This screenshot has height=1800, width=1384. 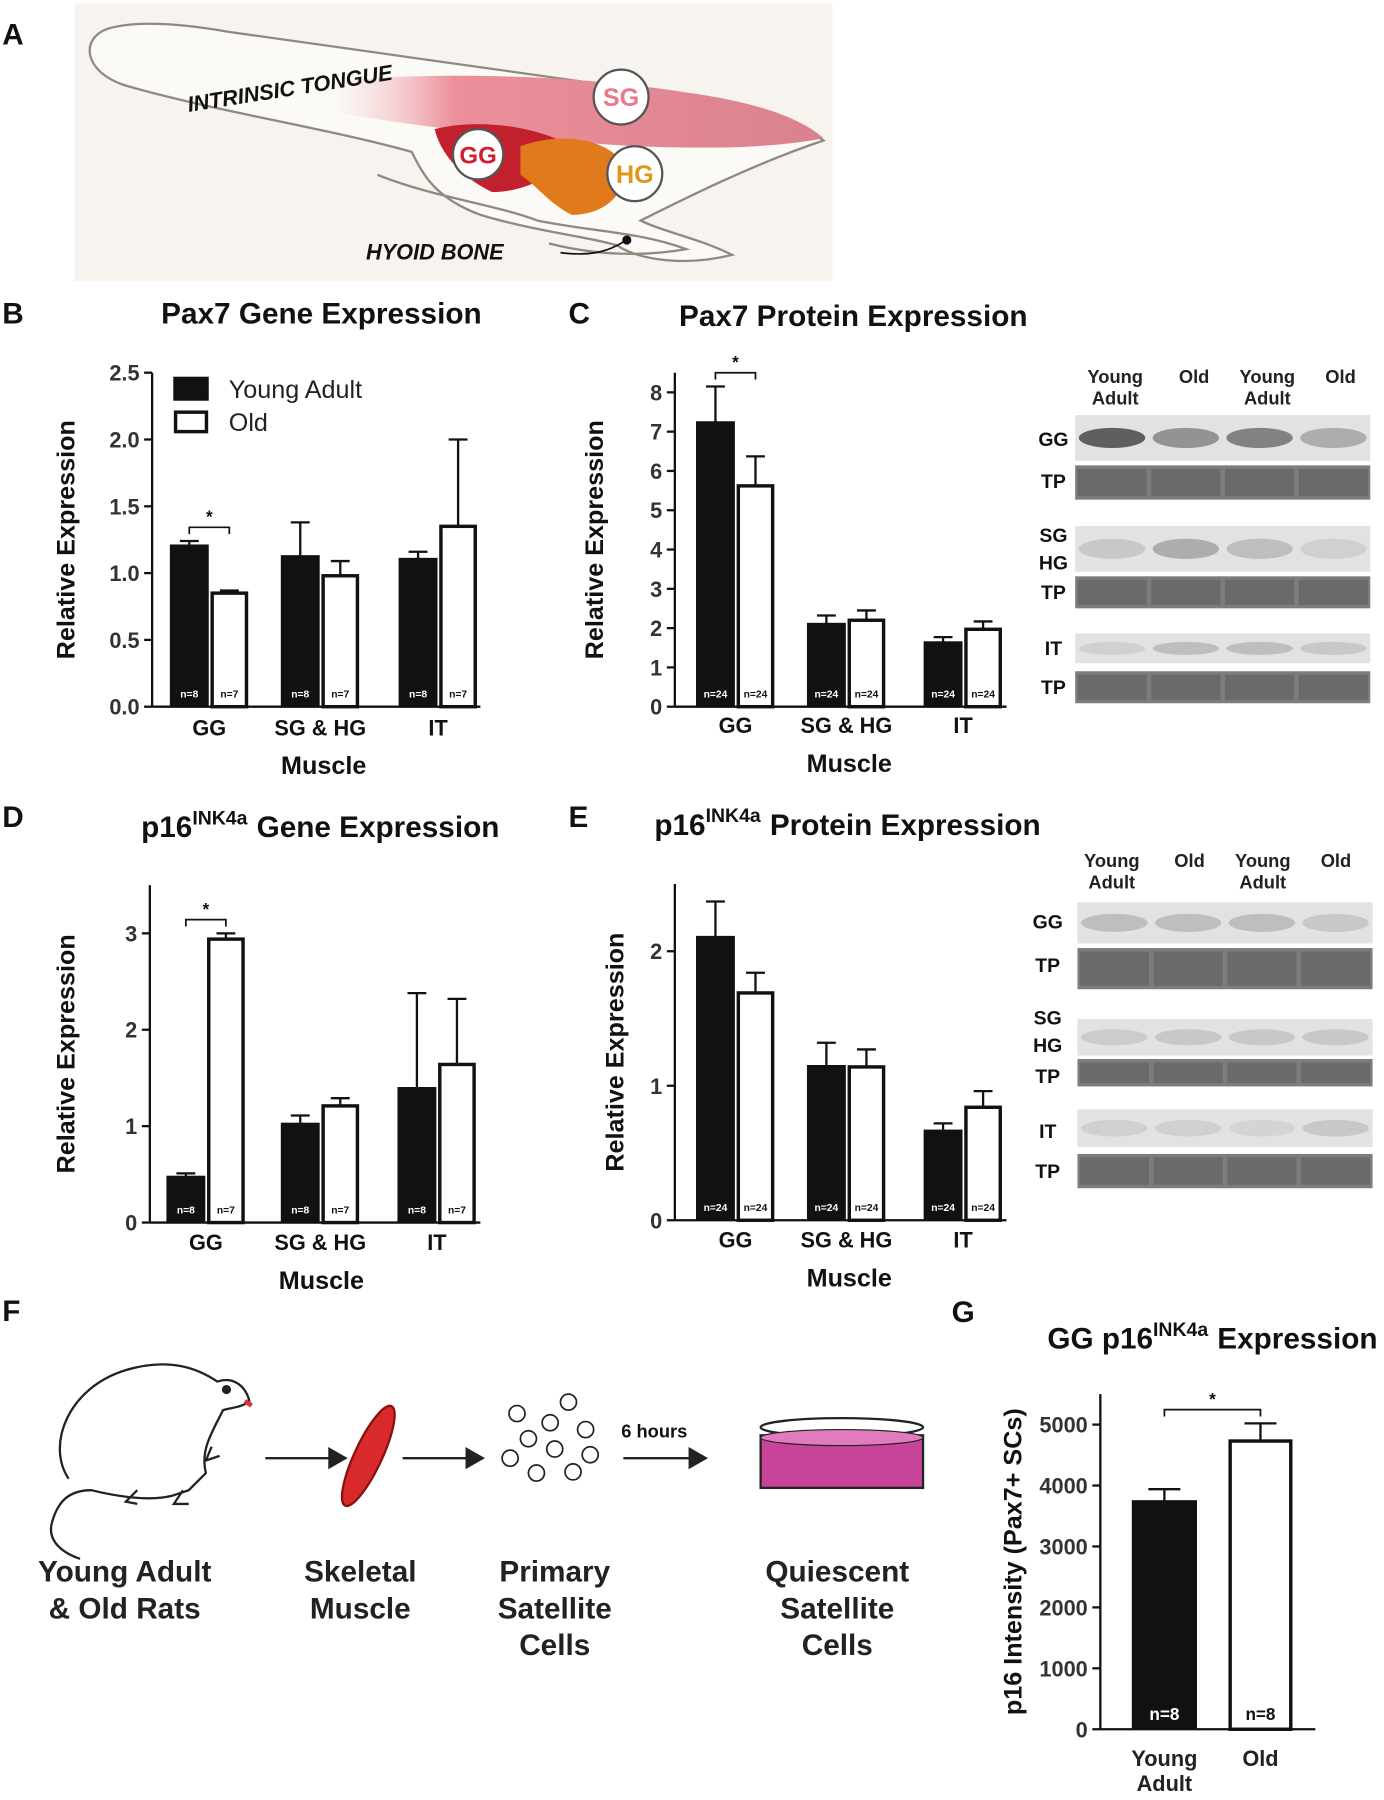 What do you see at coordinates (656, 392) in the screenshot?
I see `y-tick-label: 8` at bounding box center [656, 392].